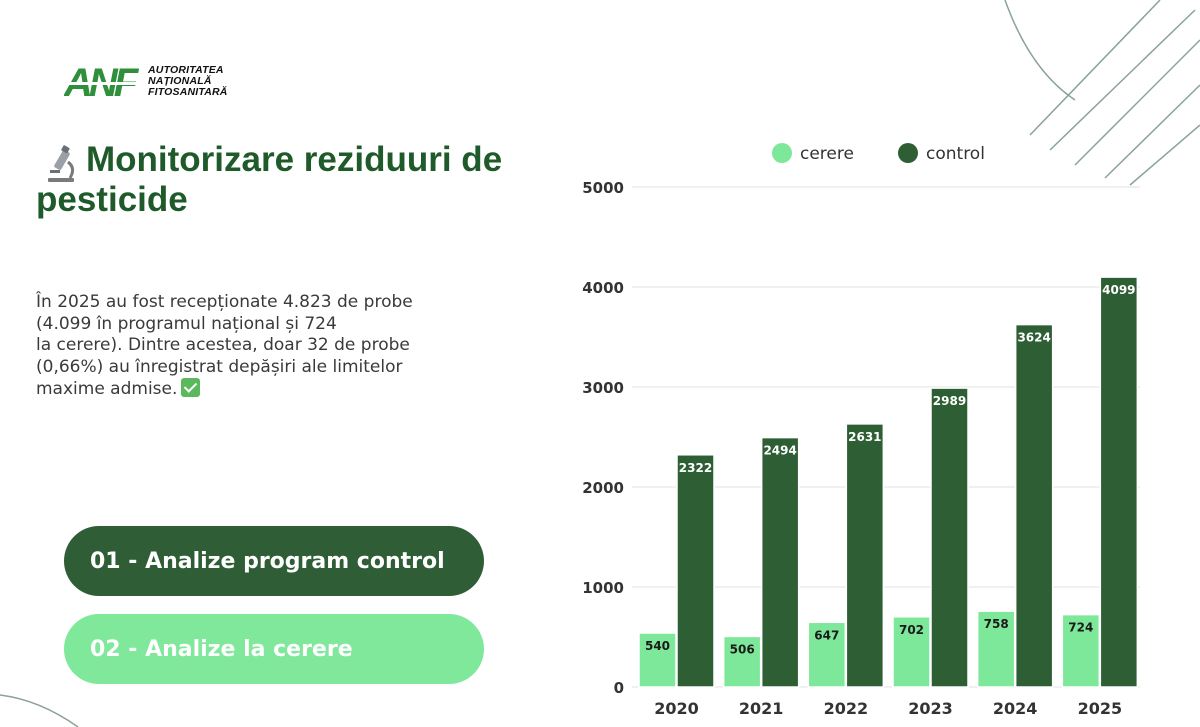  What do you see at coordinates (188, 91) in the screenshot?
I see `logo-name-line-3: FITOSANITARĂ` at bounding box center [188, 91].